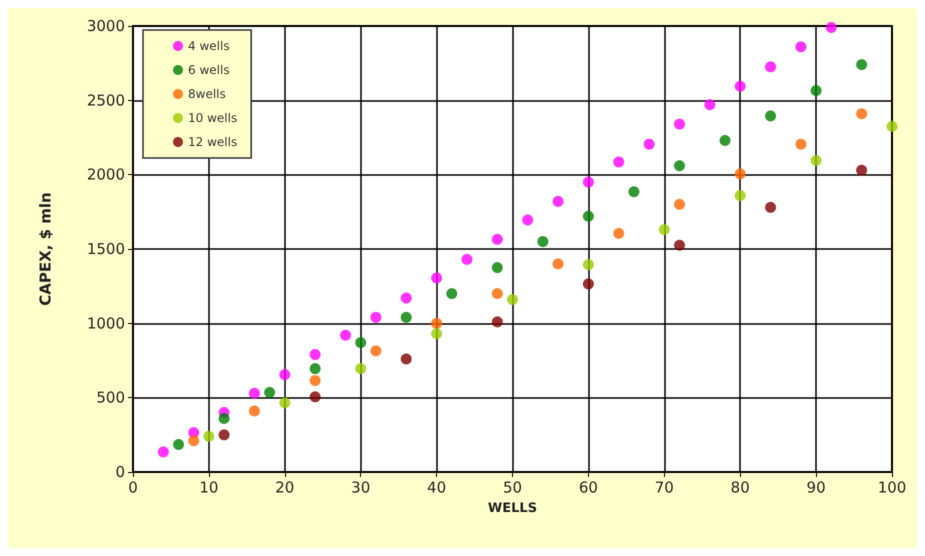 This screenshot has height=556, width=925. What do you see at coordinates (816, 487) in the screenshot?
I see `x-tick-label: 90` at bounding box center [816, 487].